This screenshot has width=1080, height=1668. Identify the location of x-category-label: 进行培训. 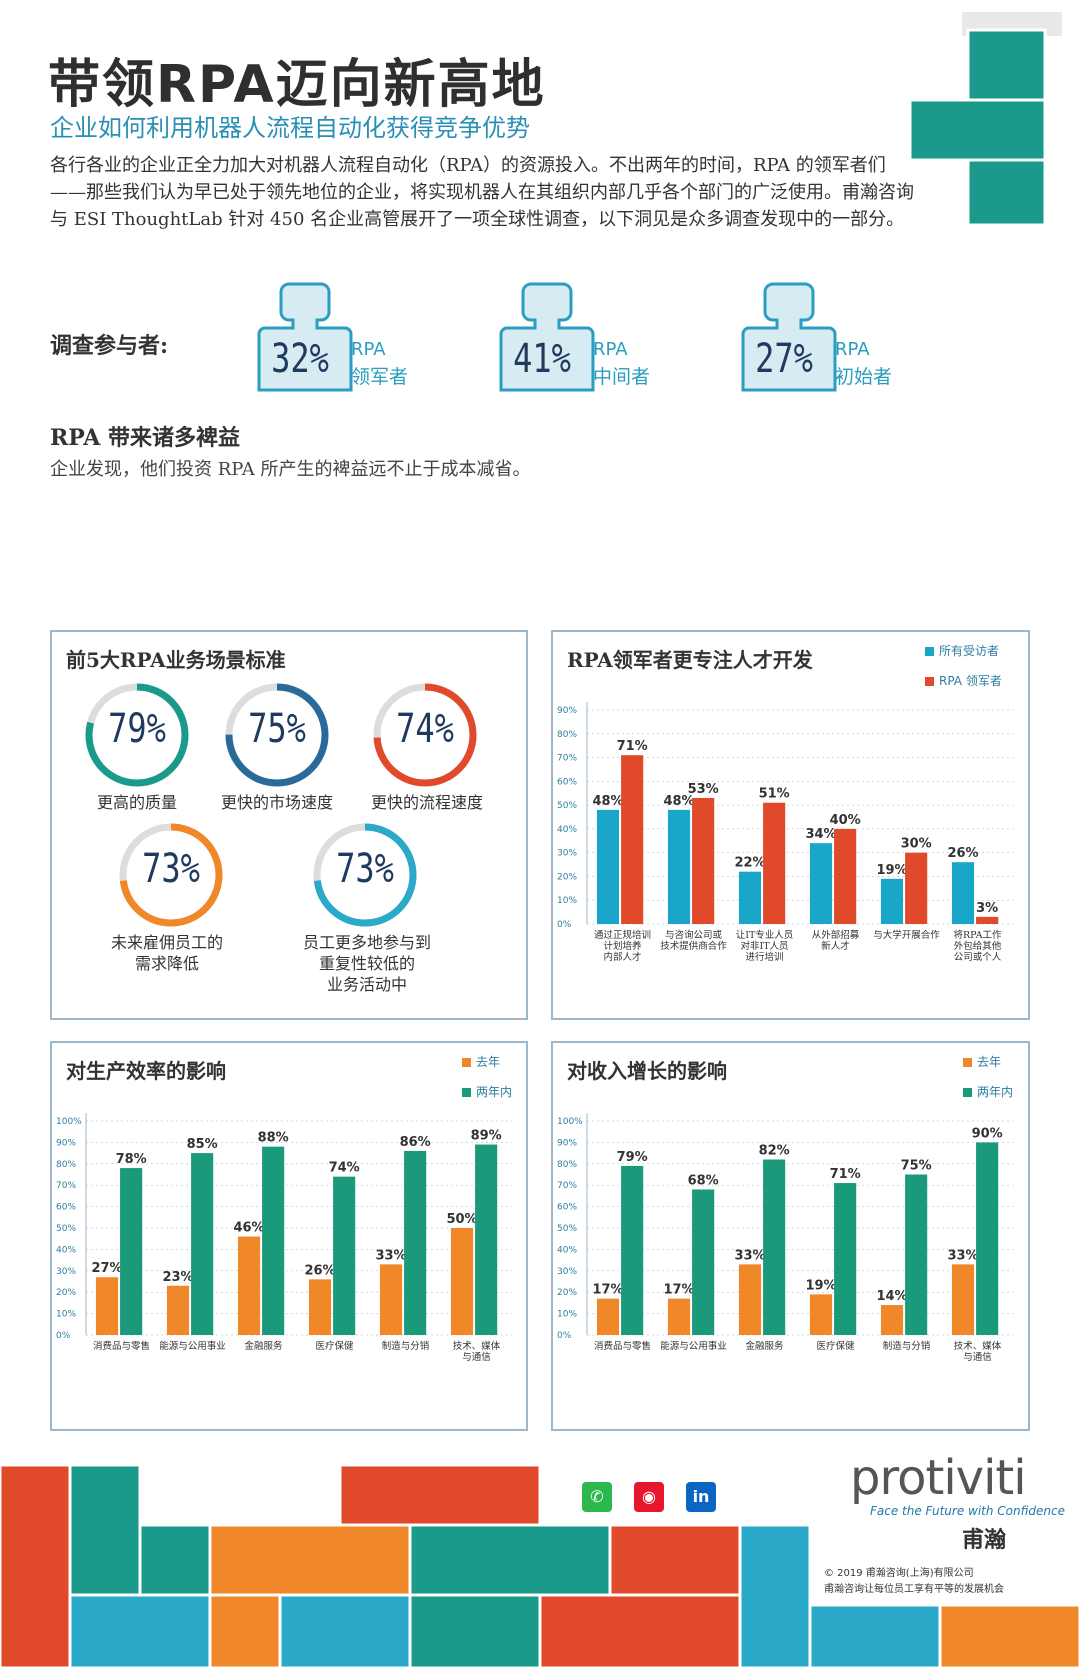
(764, 957).